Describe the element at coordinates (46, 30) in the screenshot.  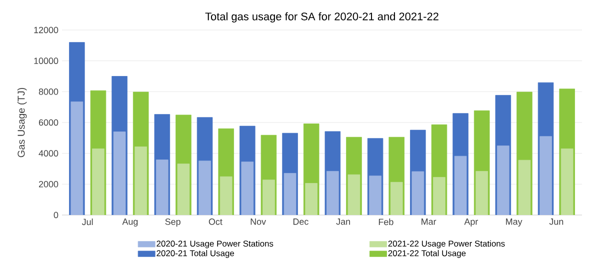
I see `y-tick-label: 12000` at that location.